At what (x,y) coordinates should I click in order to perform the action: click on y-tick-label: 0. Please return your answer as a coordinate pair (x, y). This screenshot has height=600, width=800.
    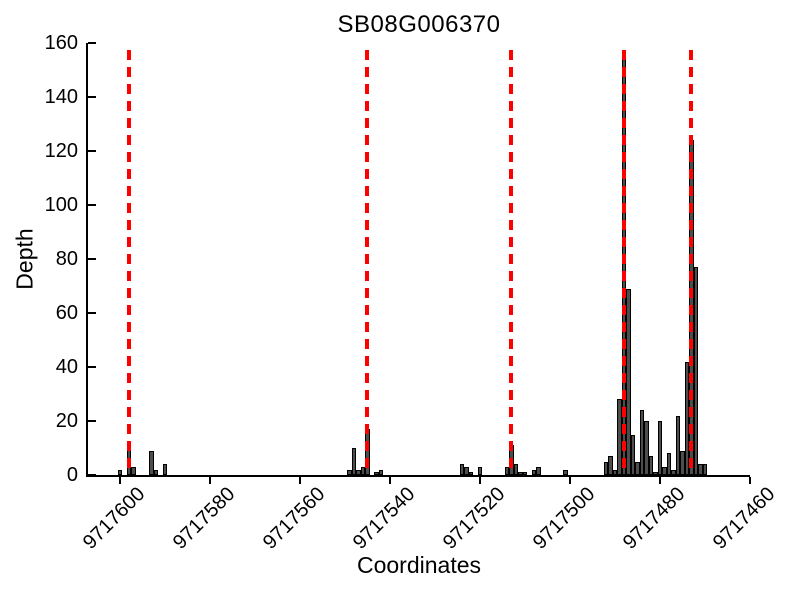
    Looking at the image, I should click on (72, 475).